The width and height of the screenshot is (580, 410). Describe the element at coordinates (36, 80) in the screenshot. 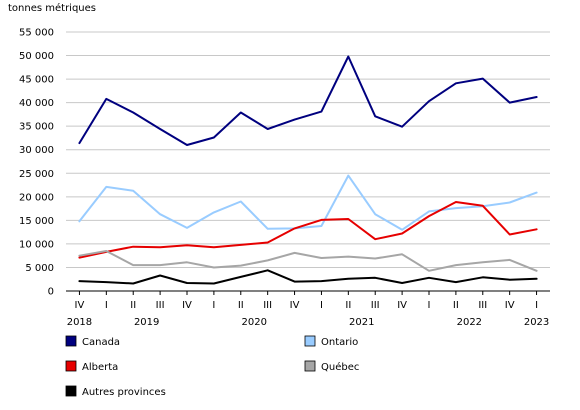

I see `y-tick-label: 45 000` at that location.